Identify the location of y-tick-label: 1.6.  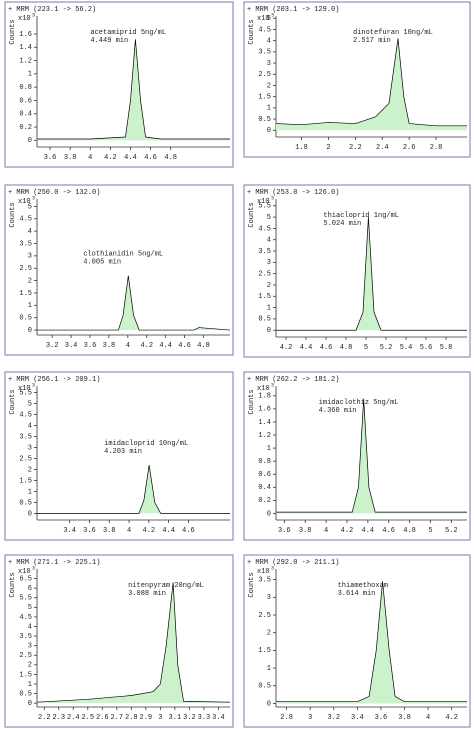
(264, 410).